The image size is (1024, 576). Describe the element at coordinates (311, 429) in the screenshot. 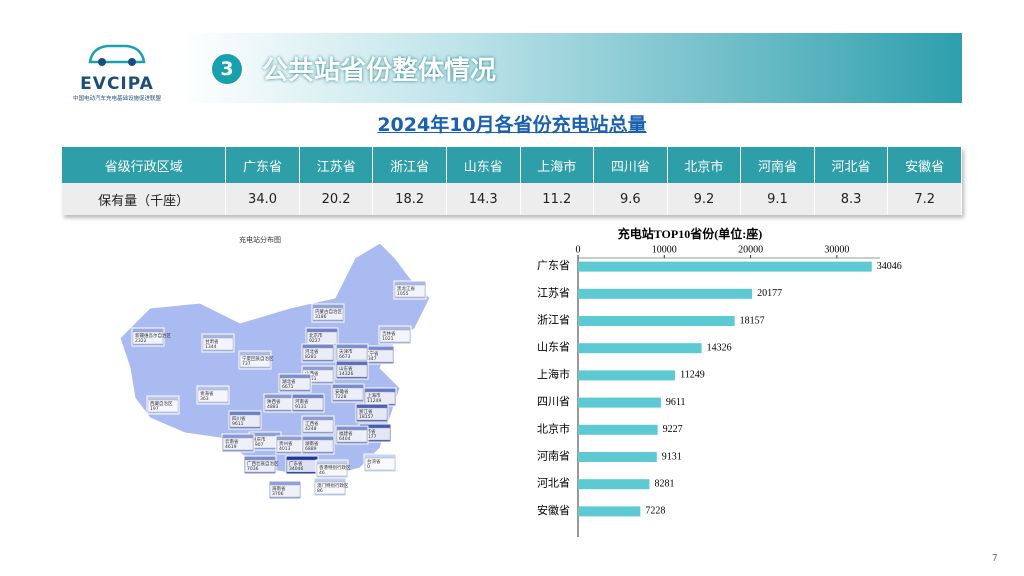

I see `region-value: 4248` at that location.